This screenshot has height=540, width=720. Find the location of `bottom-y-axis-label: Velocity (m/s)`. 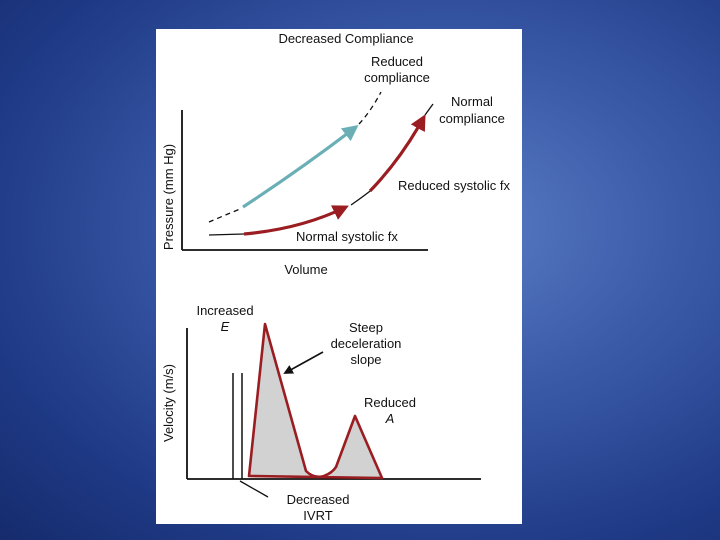

bottom-y-axis-label: Velocity (m/s) is located at coordinates (168, 403).